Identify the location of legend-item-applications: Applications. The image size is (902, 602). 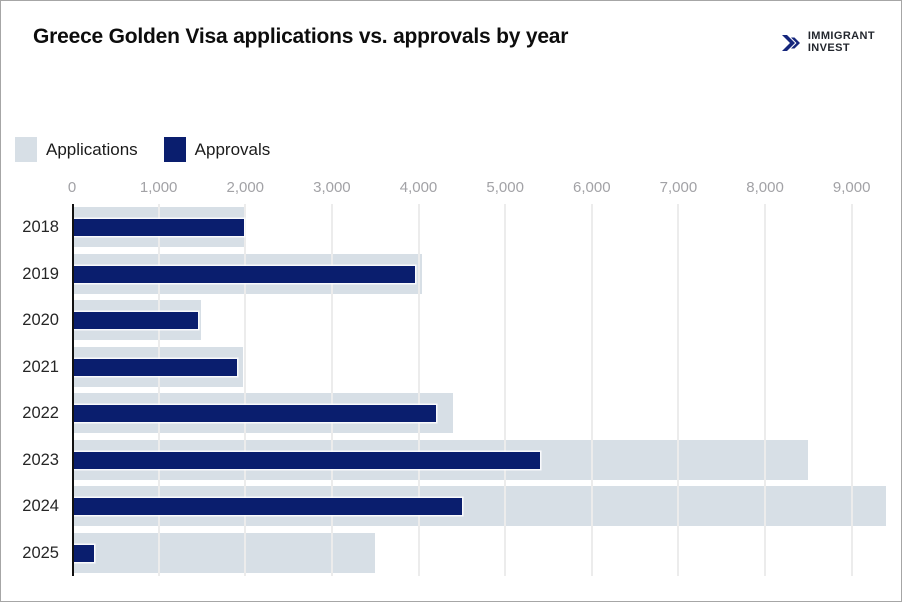
(76, 149).